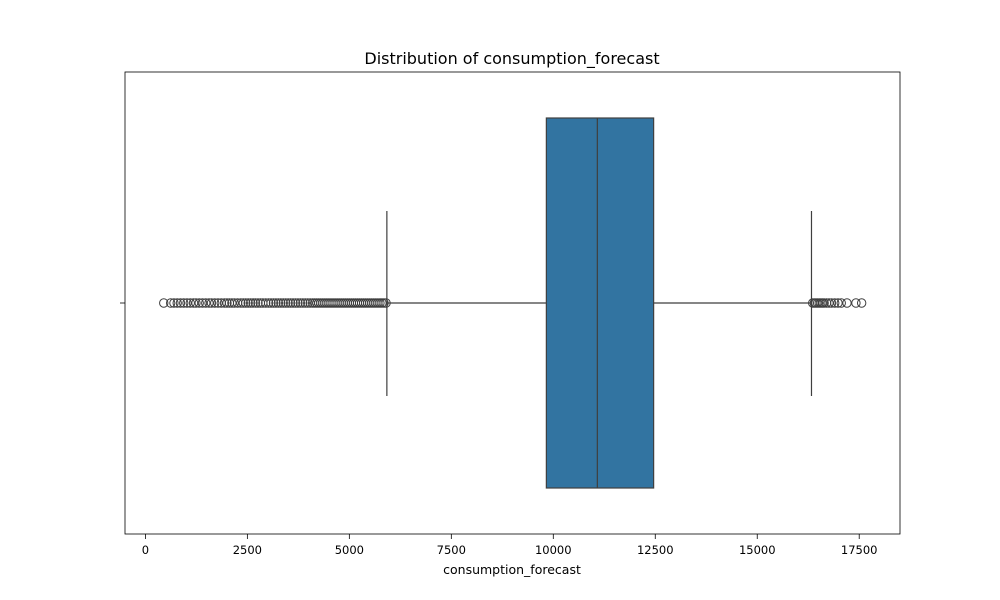 This screenshot has width=1000, height=600. What do you see at coordinates (512, 569) in the screenshot?
I see `x-axis-label: consumption_forecast` at bounding box center [512, 569].